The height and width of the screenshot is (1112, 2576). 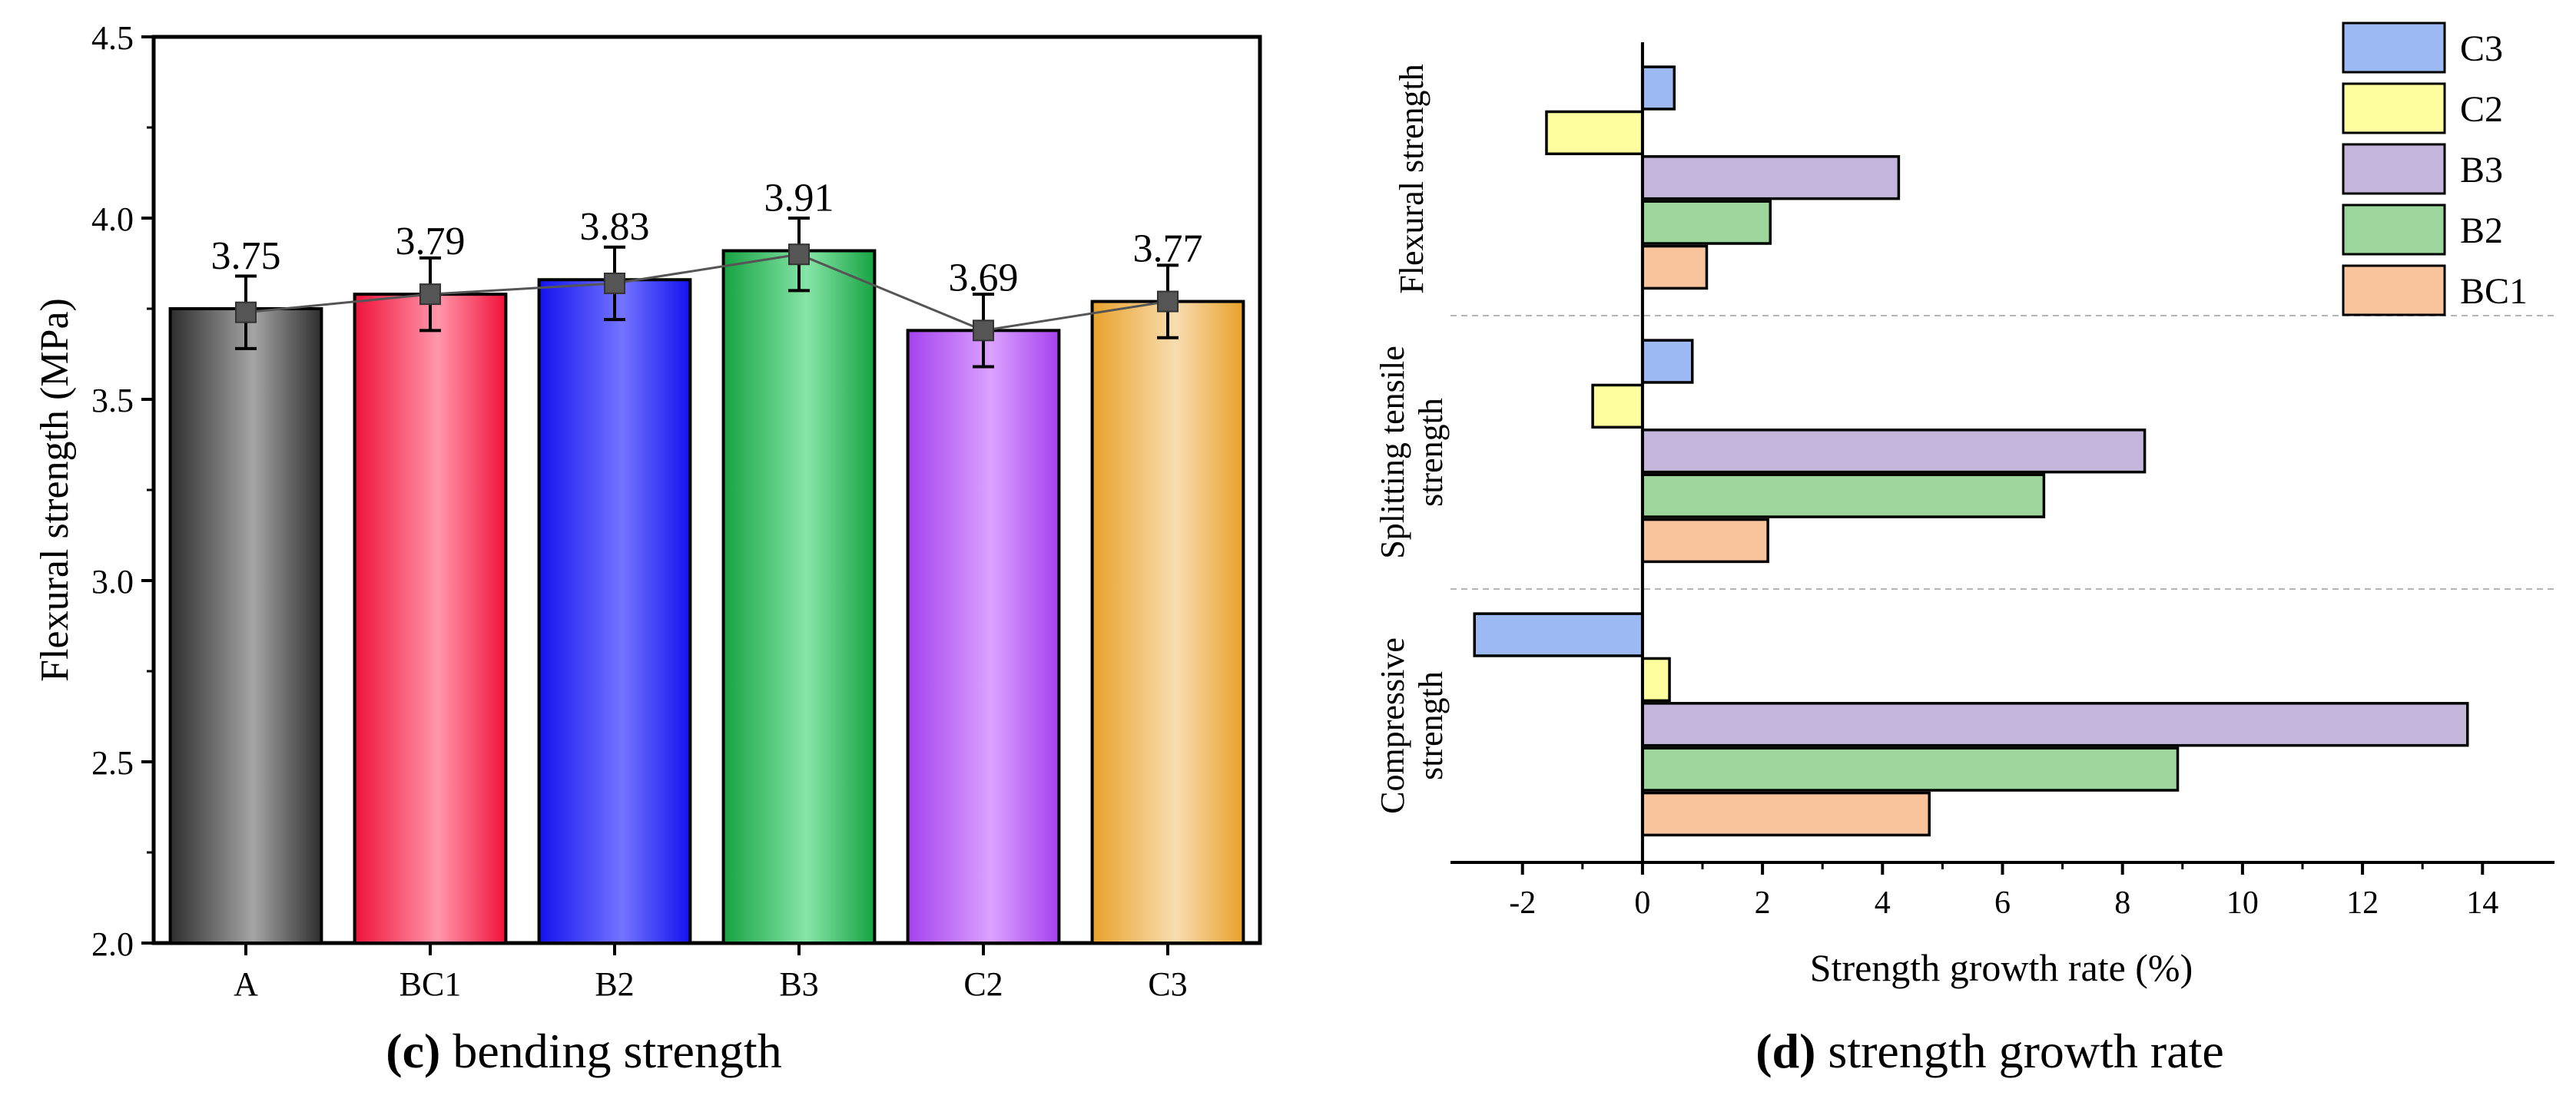 What do you see at coordinates (1522, 903) in the screenshot?
I see `x-tick-label: -2` at bounding box center [1522, 903].